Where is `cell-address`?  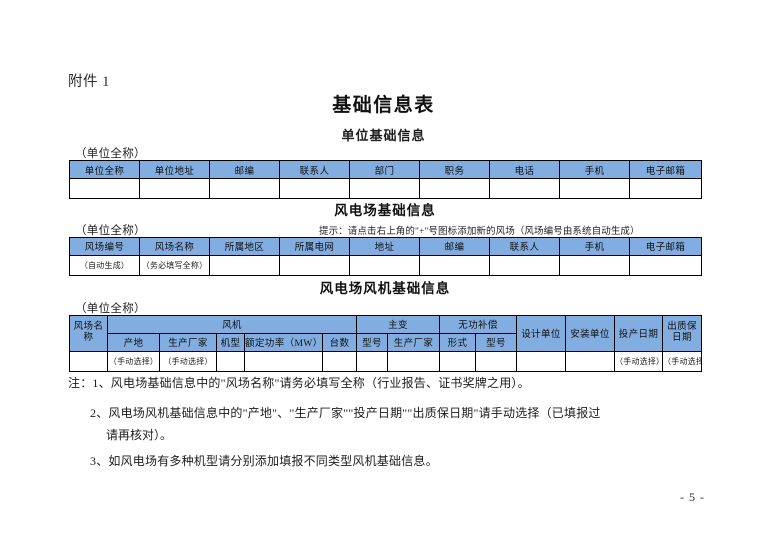 cell-address is located at coordinates (384, 265).